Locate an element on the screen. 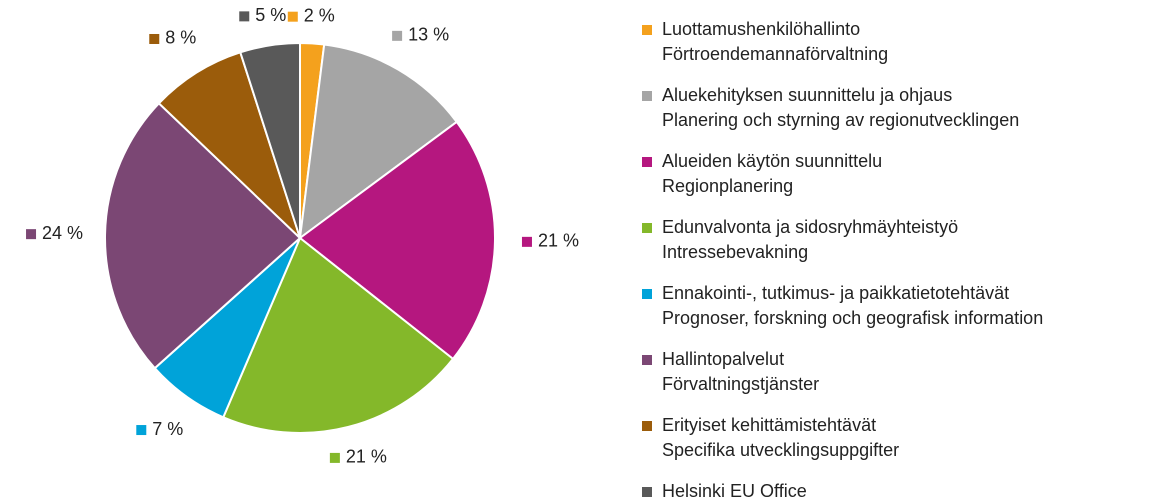 The image size is (1164, 502). legend-label: Regionplanering is located at coordinates (727, 186).